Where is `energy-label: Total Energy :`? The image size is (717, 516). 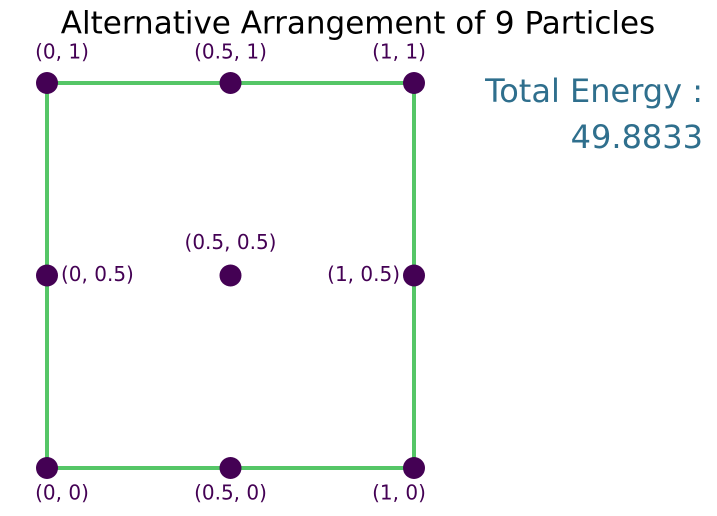
energy-label: Total Energy : is located at coordinates (593, 91).